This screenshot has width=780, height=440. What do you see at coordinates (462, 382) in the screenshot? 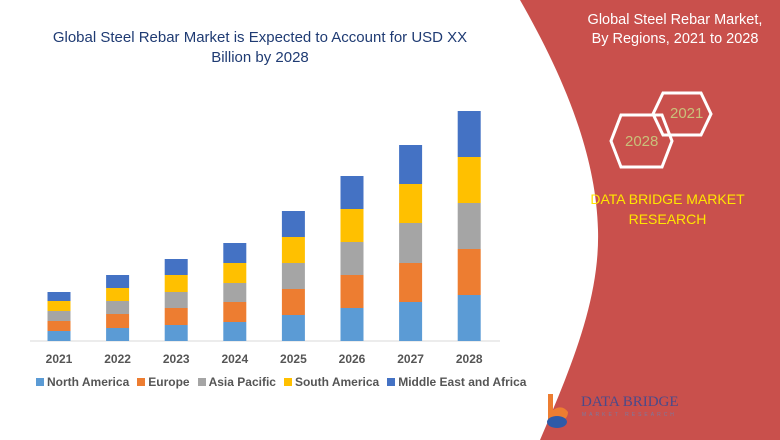
I see `legend-label: Middle East and Africa` at bounding box center [462, 382].